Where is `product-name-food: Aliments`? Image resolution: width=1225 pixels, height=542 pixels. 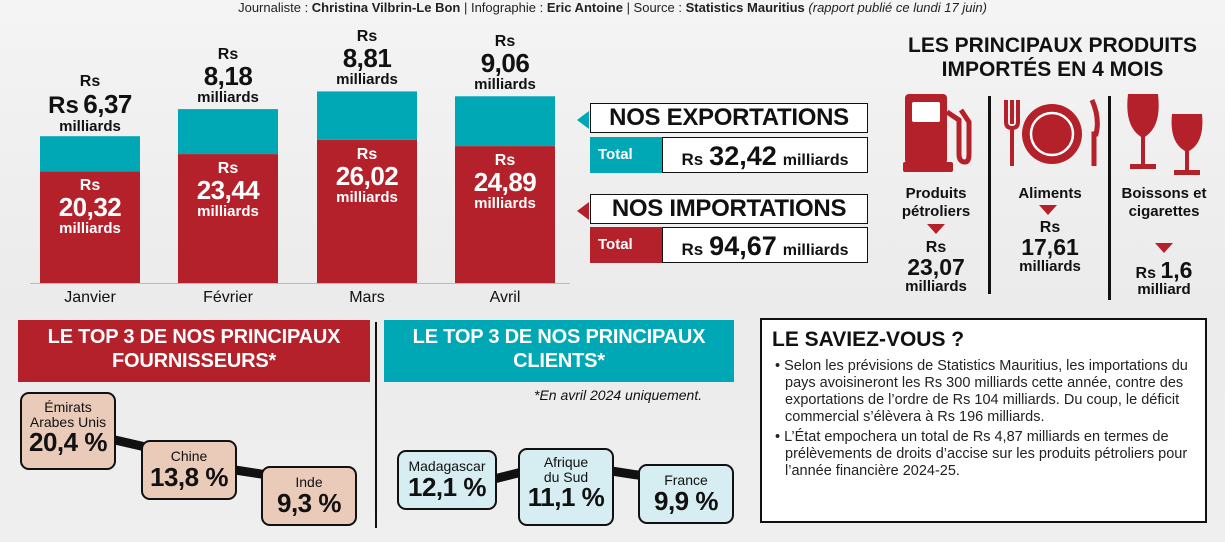 product-name-food: Aliments is located at coordinates (1050, 193).